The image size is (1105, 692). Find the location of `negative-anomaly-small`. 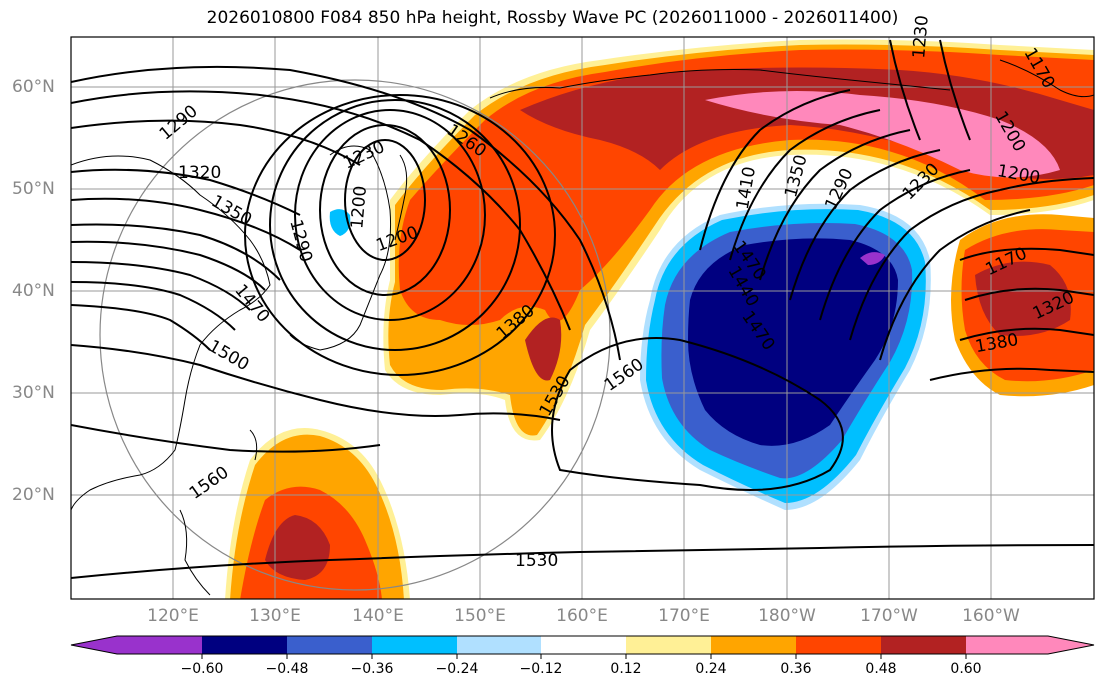

negative-anomaly-small is located at coordinates (340, 222).